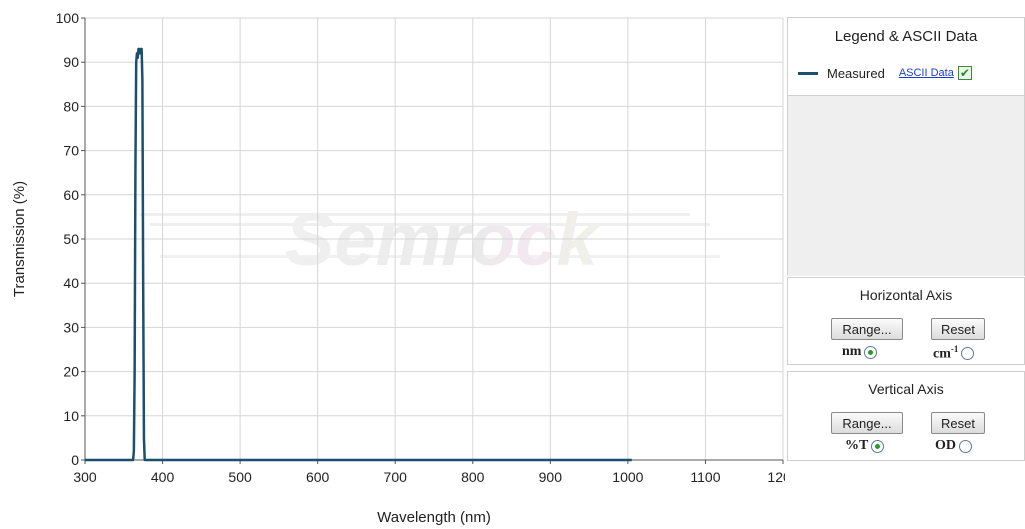 Image resolution: width=1025 pixels, height=529 pixels. Describe the element at coordinates (71, 283) in the screenshot. I see `y-tick-label: 40` at that location.